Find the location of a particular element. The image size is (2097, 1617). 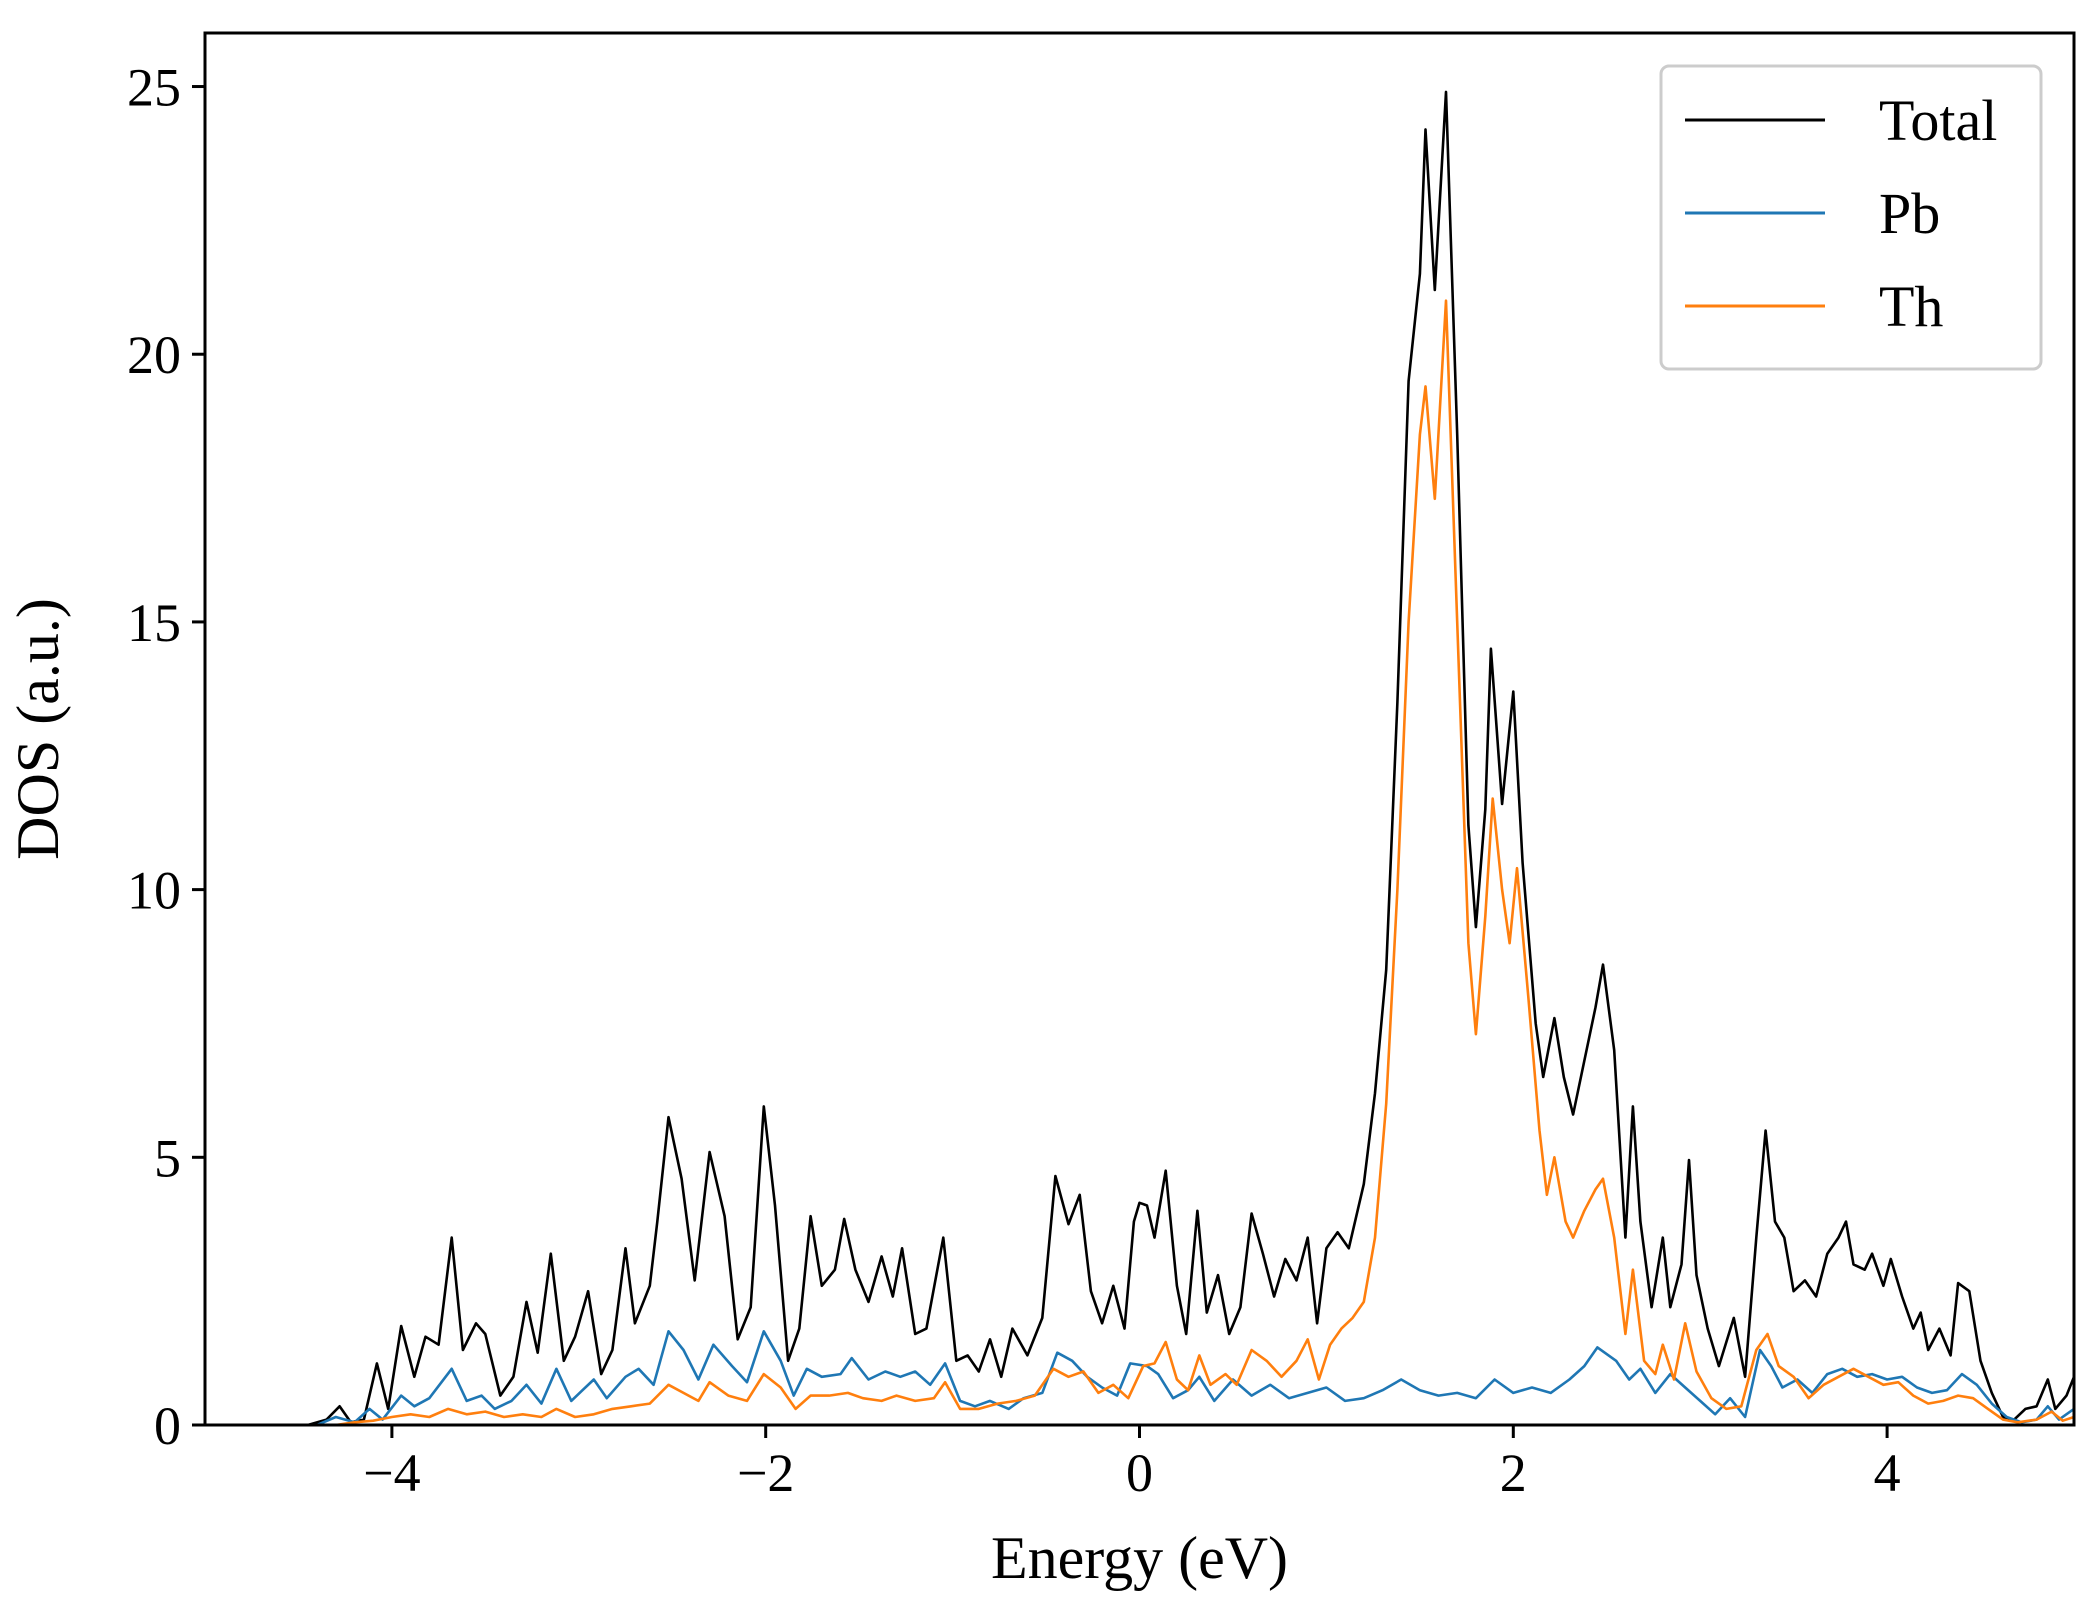

legend-box is located at coordinates (1851, 217).